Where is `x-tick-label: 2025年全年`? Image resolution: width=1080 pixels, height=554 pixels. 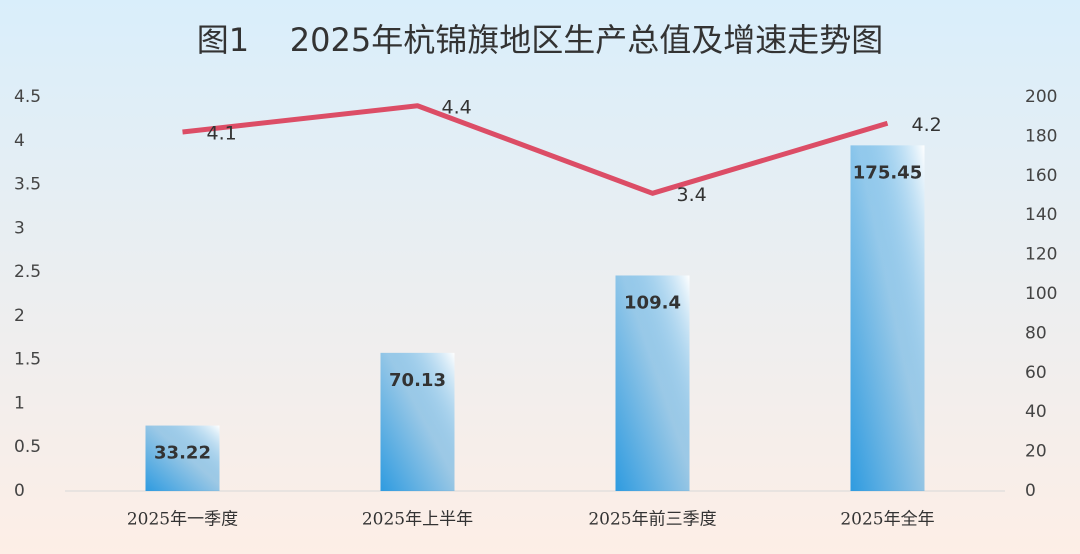 x-tick-label: 2025年全年 is located at coordinates (887, 520).